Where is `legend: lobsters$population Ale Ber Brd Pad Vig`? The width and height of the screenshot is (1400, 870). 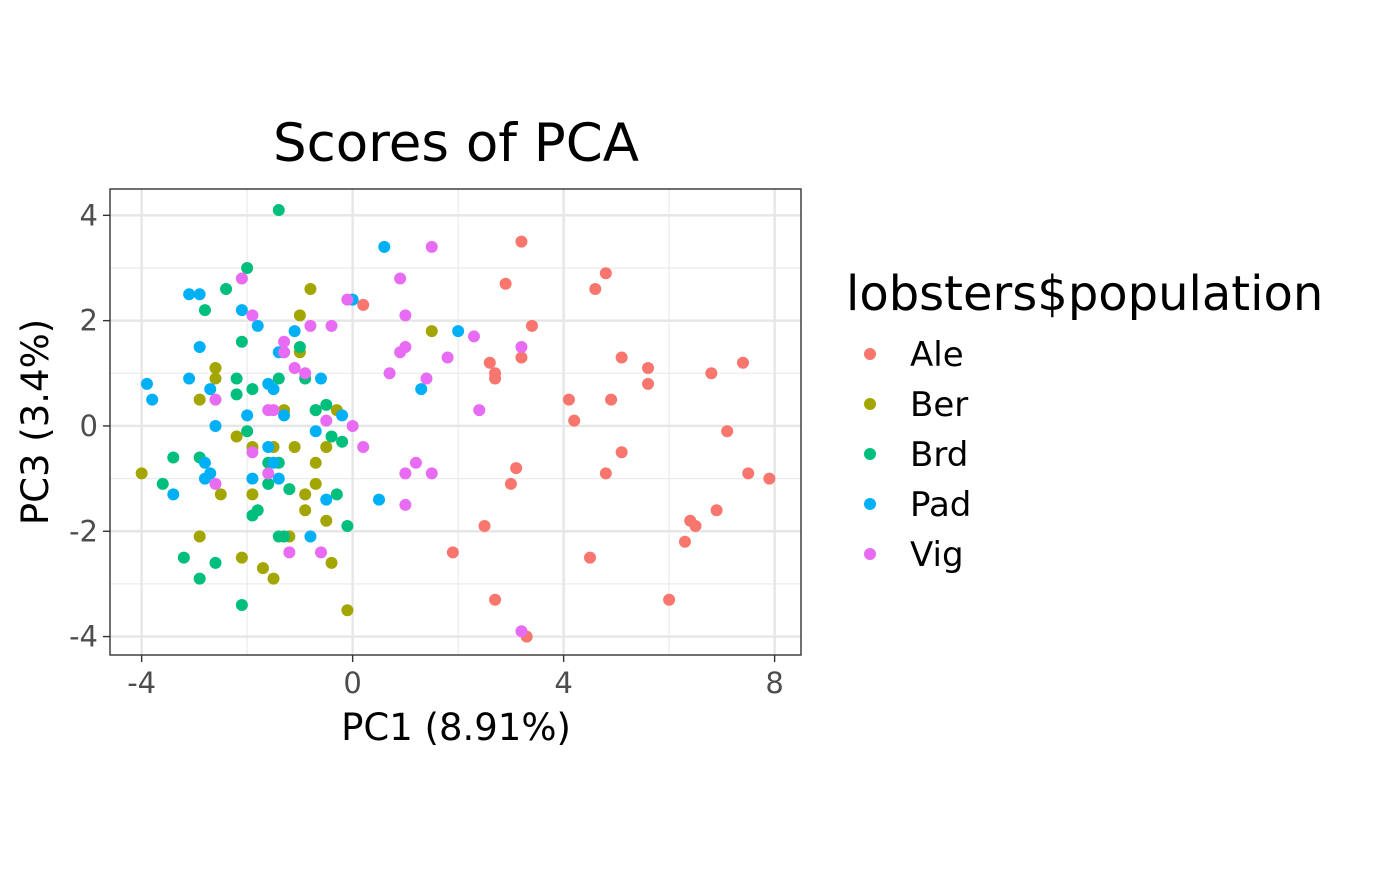
legend: lobsters$population Ale Ber Brd Pad Vig is located at coordinates (1084, 420).